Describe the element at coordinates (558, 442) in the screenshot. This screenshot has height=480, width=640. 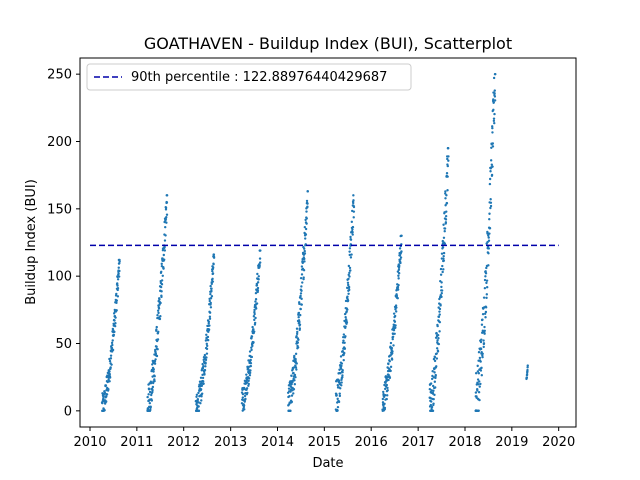
I see `x-tick-label: 2020` at that location.